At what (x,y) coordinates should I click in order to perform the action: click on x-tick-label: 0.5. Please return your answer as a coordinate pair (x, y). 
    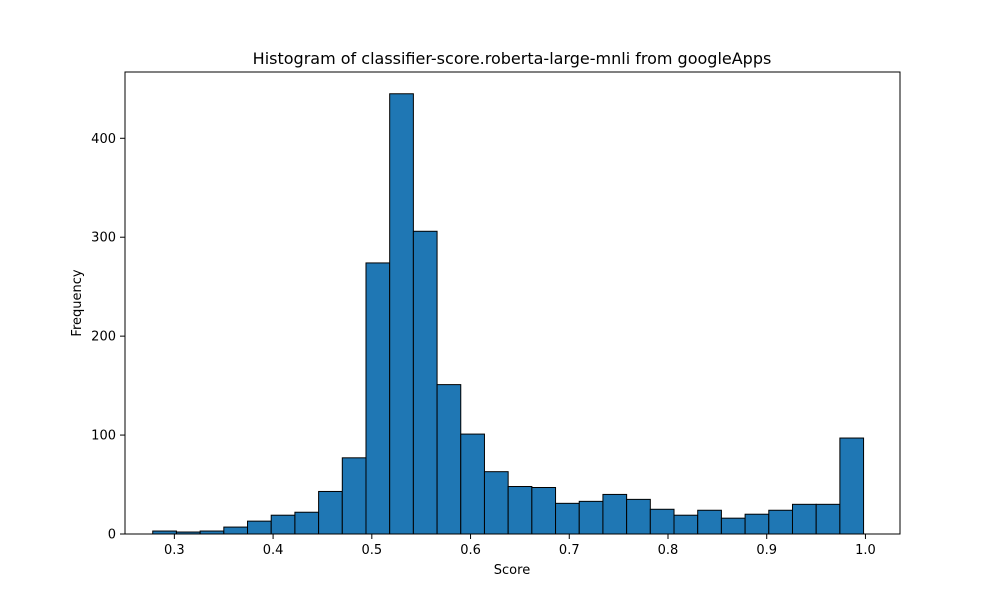
    Looking at the image, I should click on (371, 550).